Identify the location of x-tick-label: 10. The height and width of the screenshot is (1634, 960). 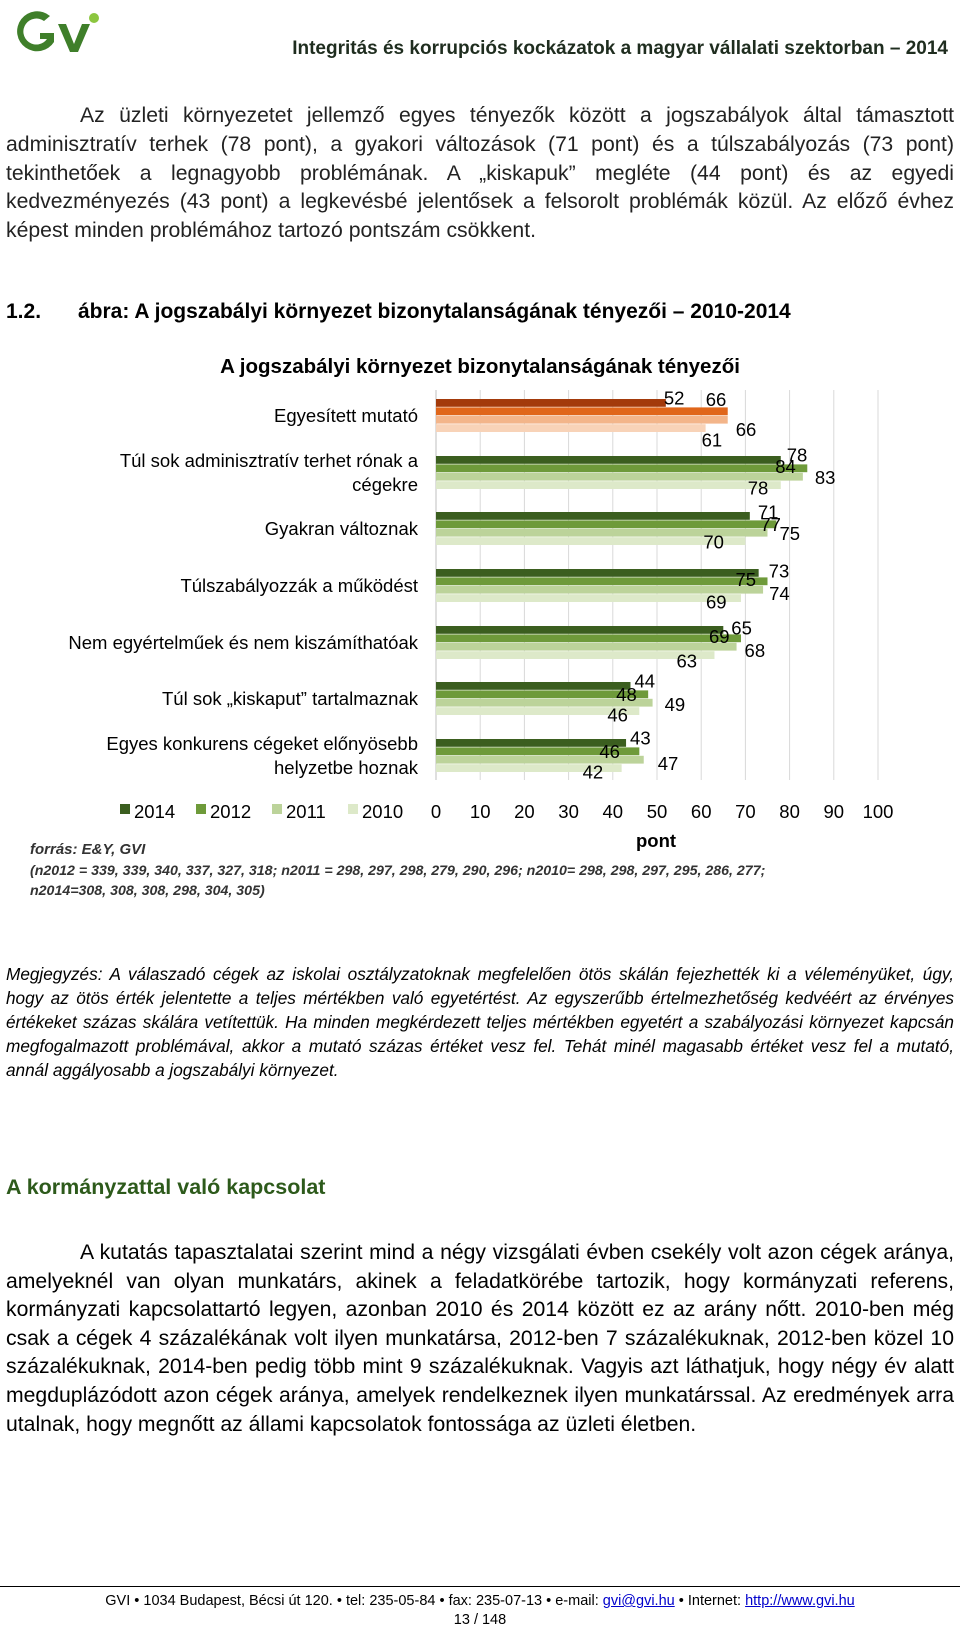
(480, 811).